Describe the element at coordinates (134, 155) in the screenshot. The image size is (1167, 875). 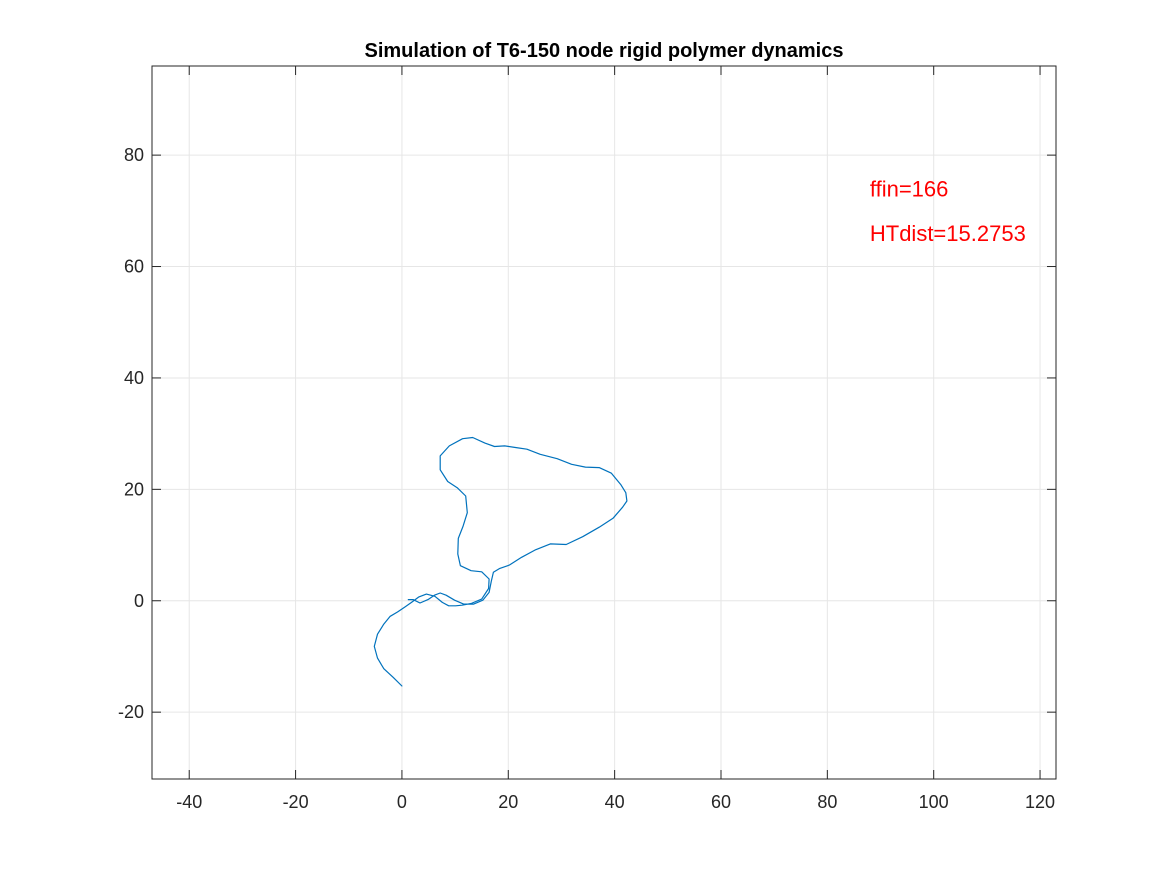
I see `y-tick-label: 80` at that location.